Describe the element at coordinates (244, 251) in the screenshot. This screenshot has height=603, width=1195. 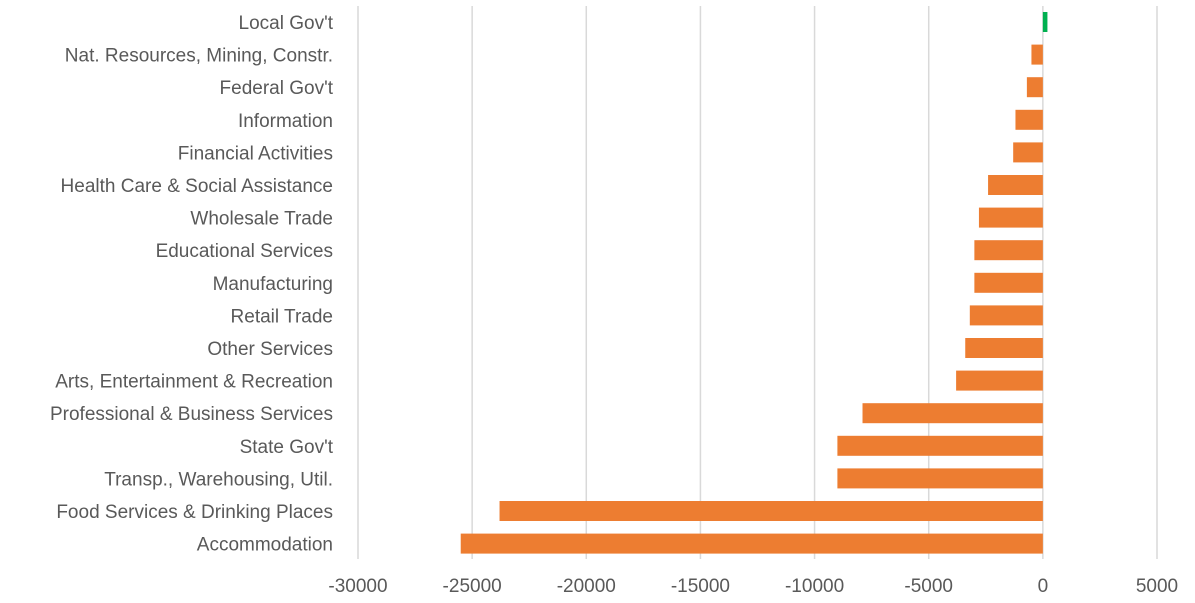
I see `category-label: Educational Services` at that location.